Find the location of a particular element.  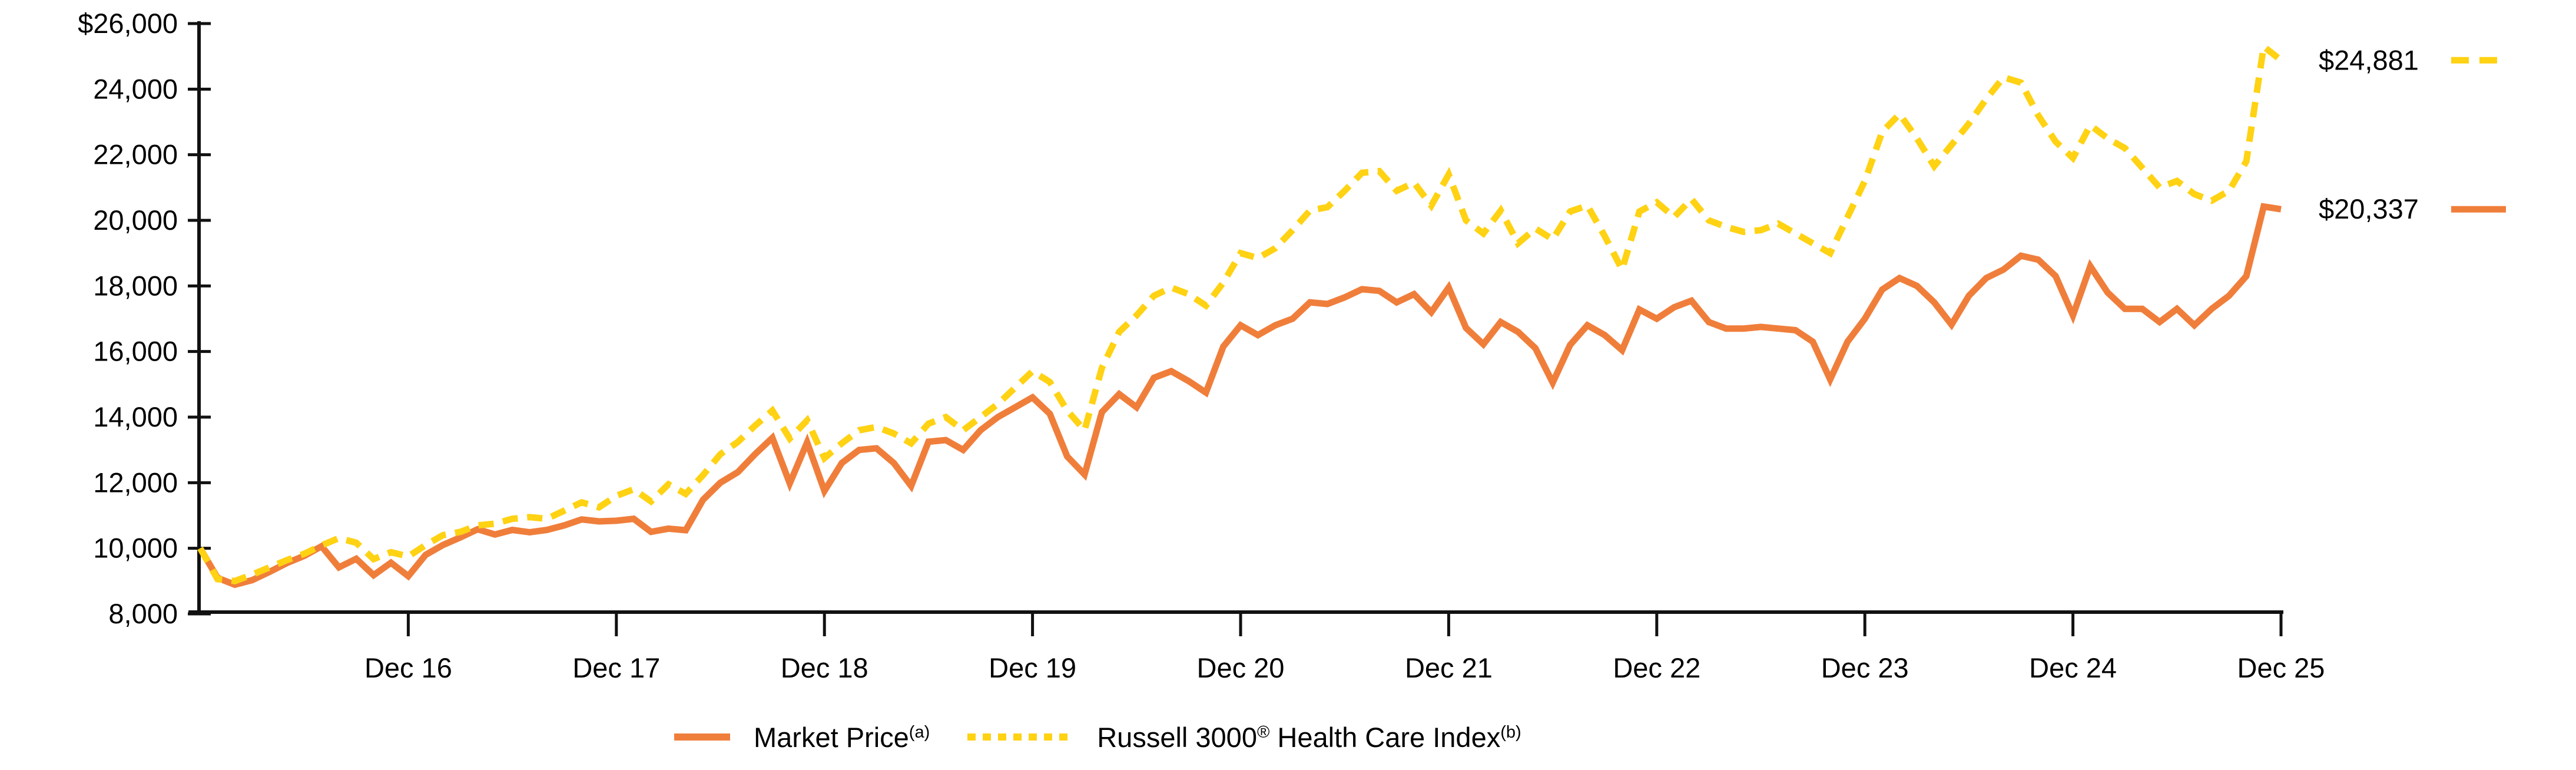

legend-item: Russell 3000® Health Care Index(b) is located at coordinates (1244, 737).